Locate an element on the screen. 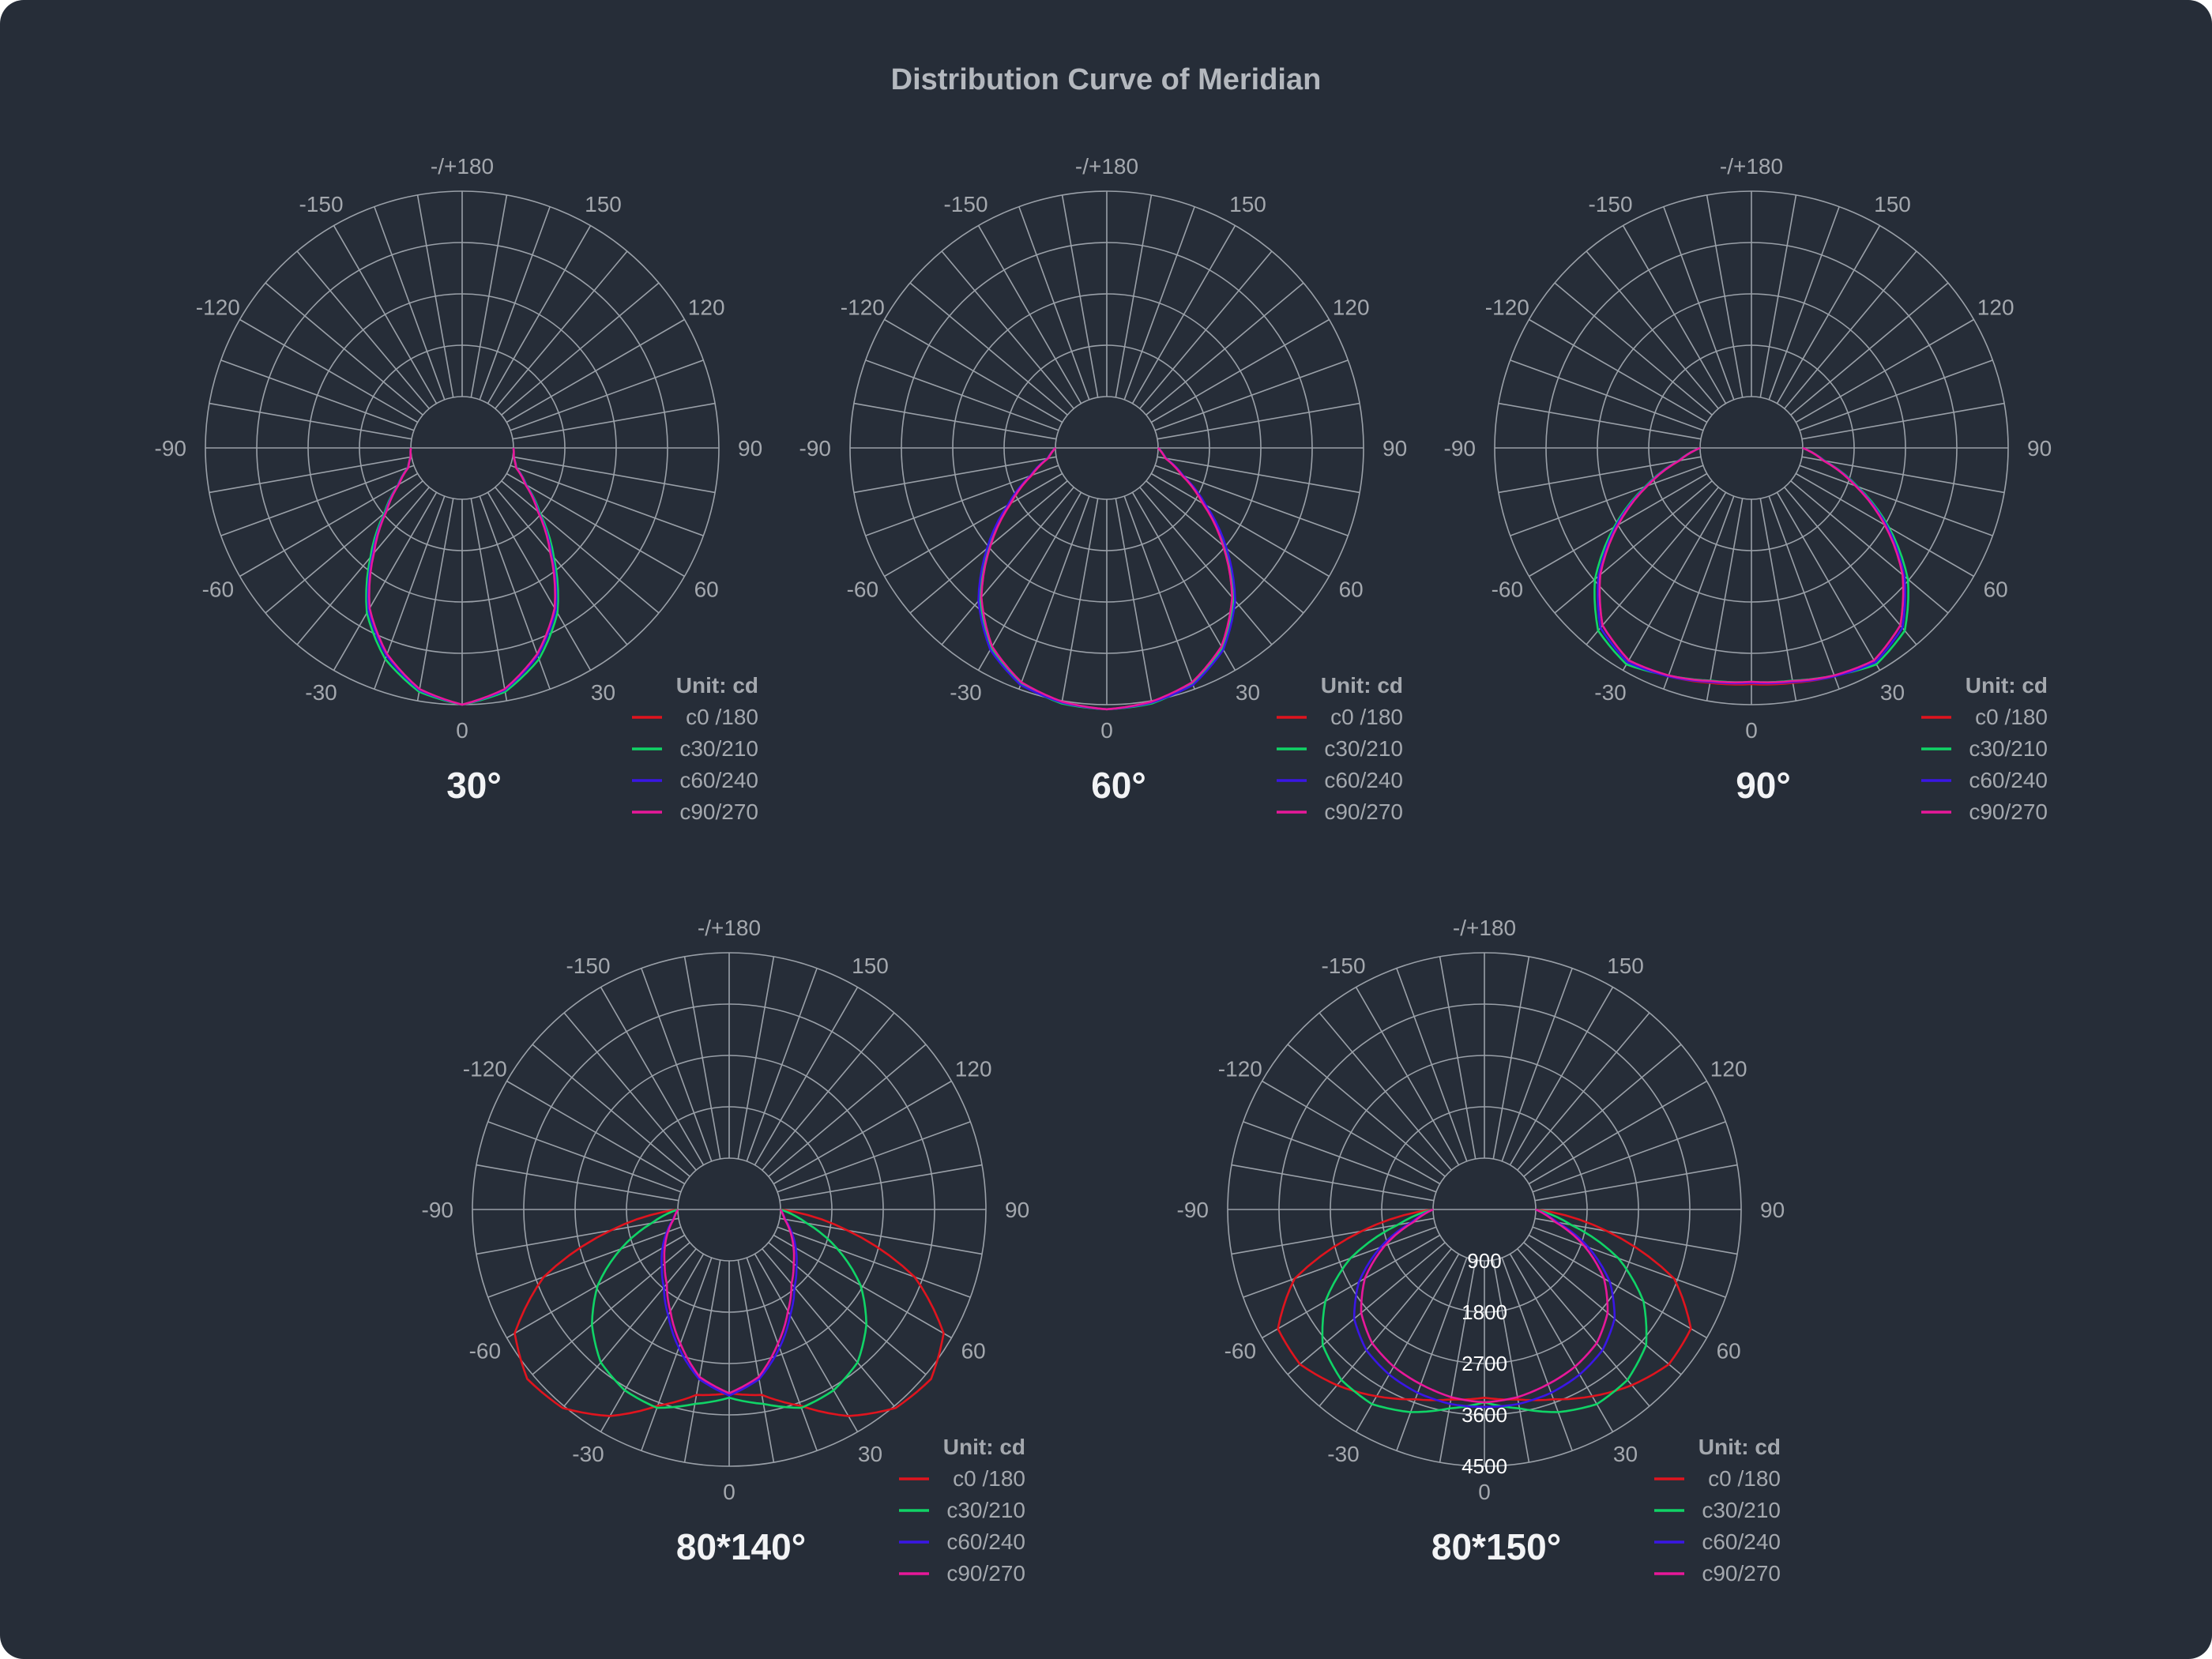 The height and width of the screenshot is (1659, 2212). angle-tick-label: 90 is located at coordinates (1395, 449).